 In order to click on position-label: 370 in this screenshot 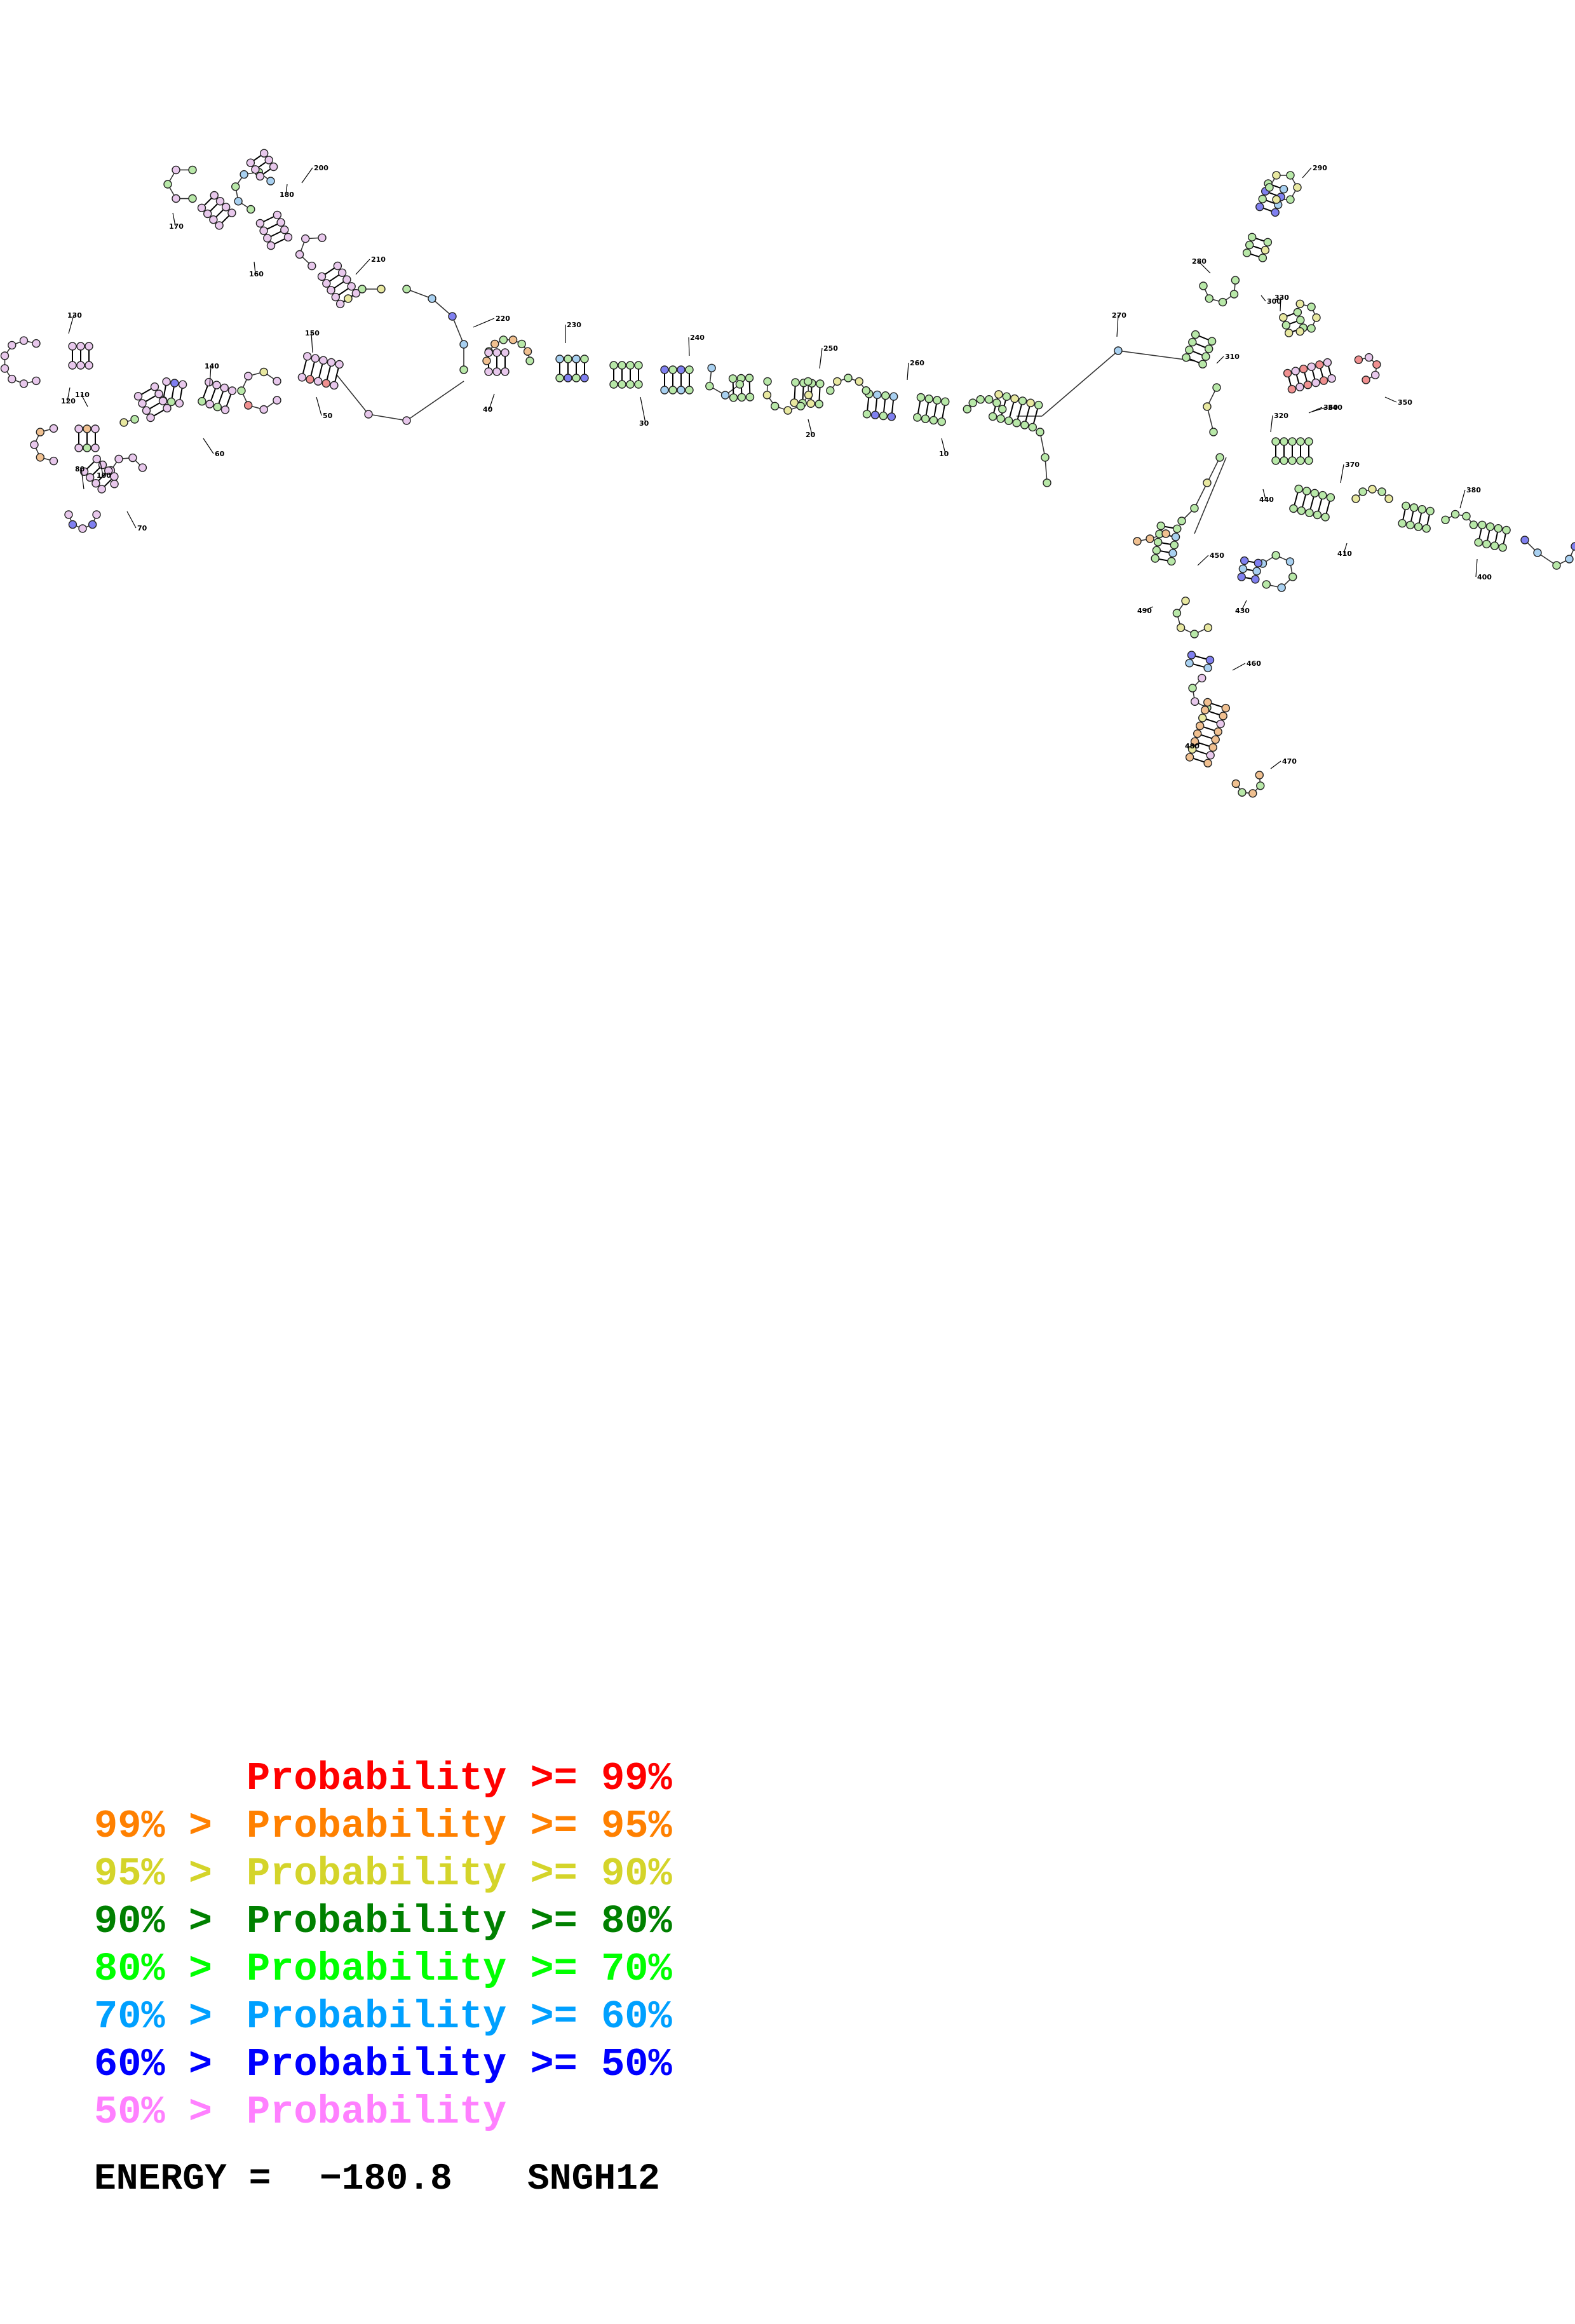, I will do `click(1352, 465)`.